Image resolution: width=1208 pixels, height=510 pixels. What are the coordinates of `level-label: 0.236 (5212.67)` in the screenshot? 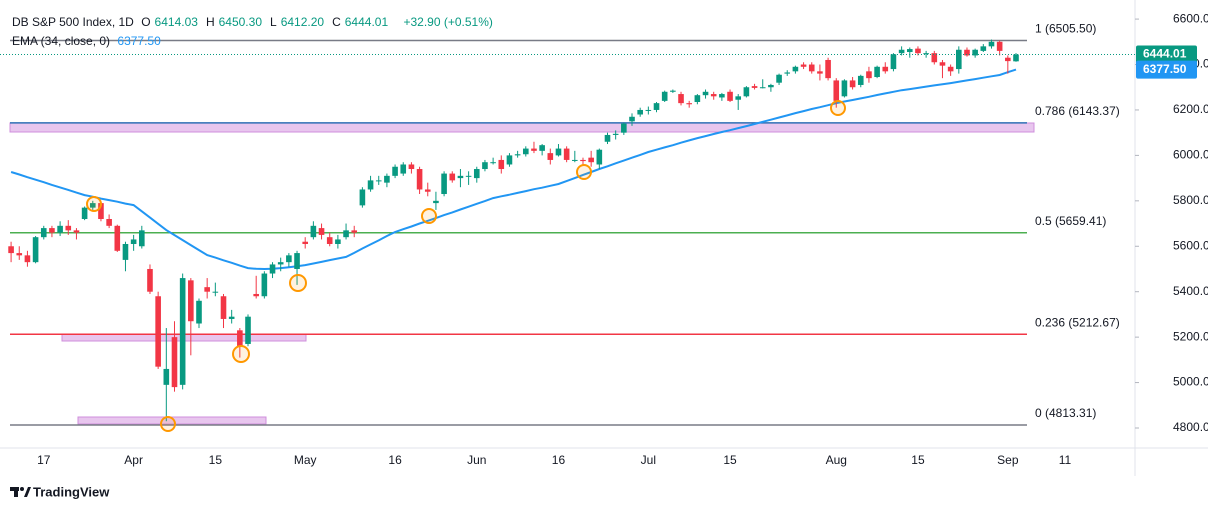 It's located at (1077, 322).